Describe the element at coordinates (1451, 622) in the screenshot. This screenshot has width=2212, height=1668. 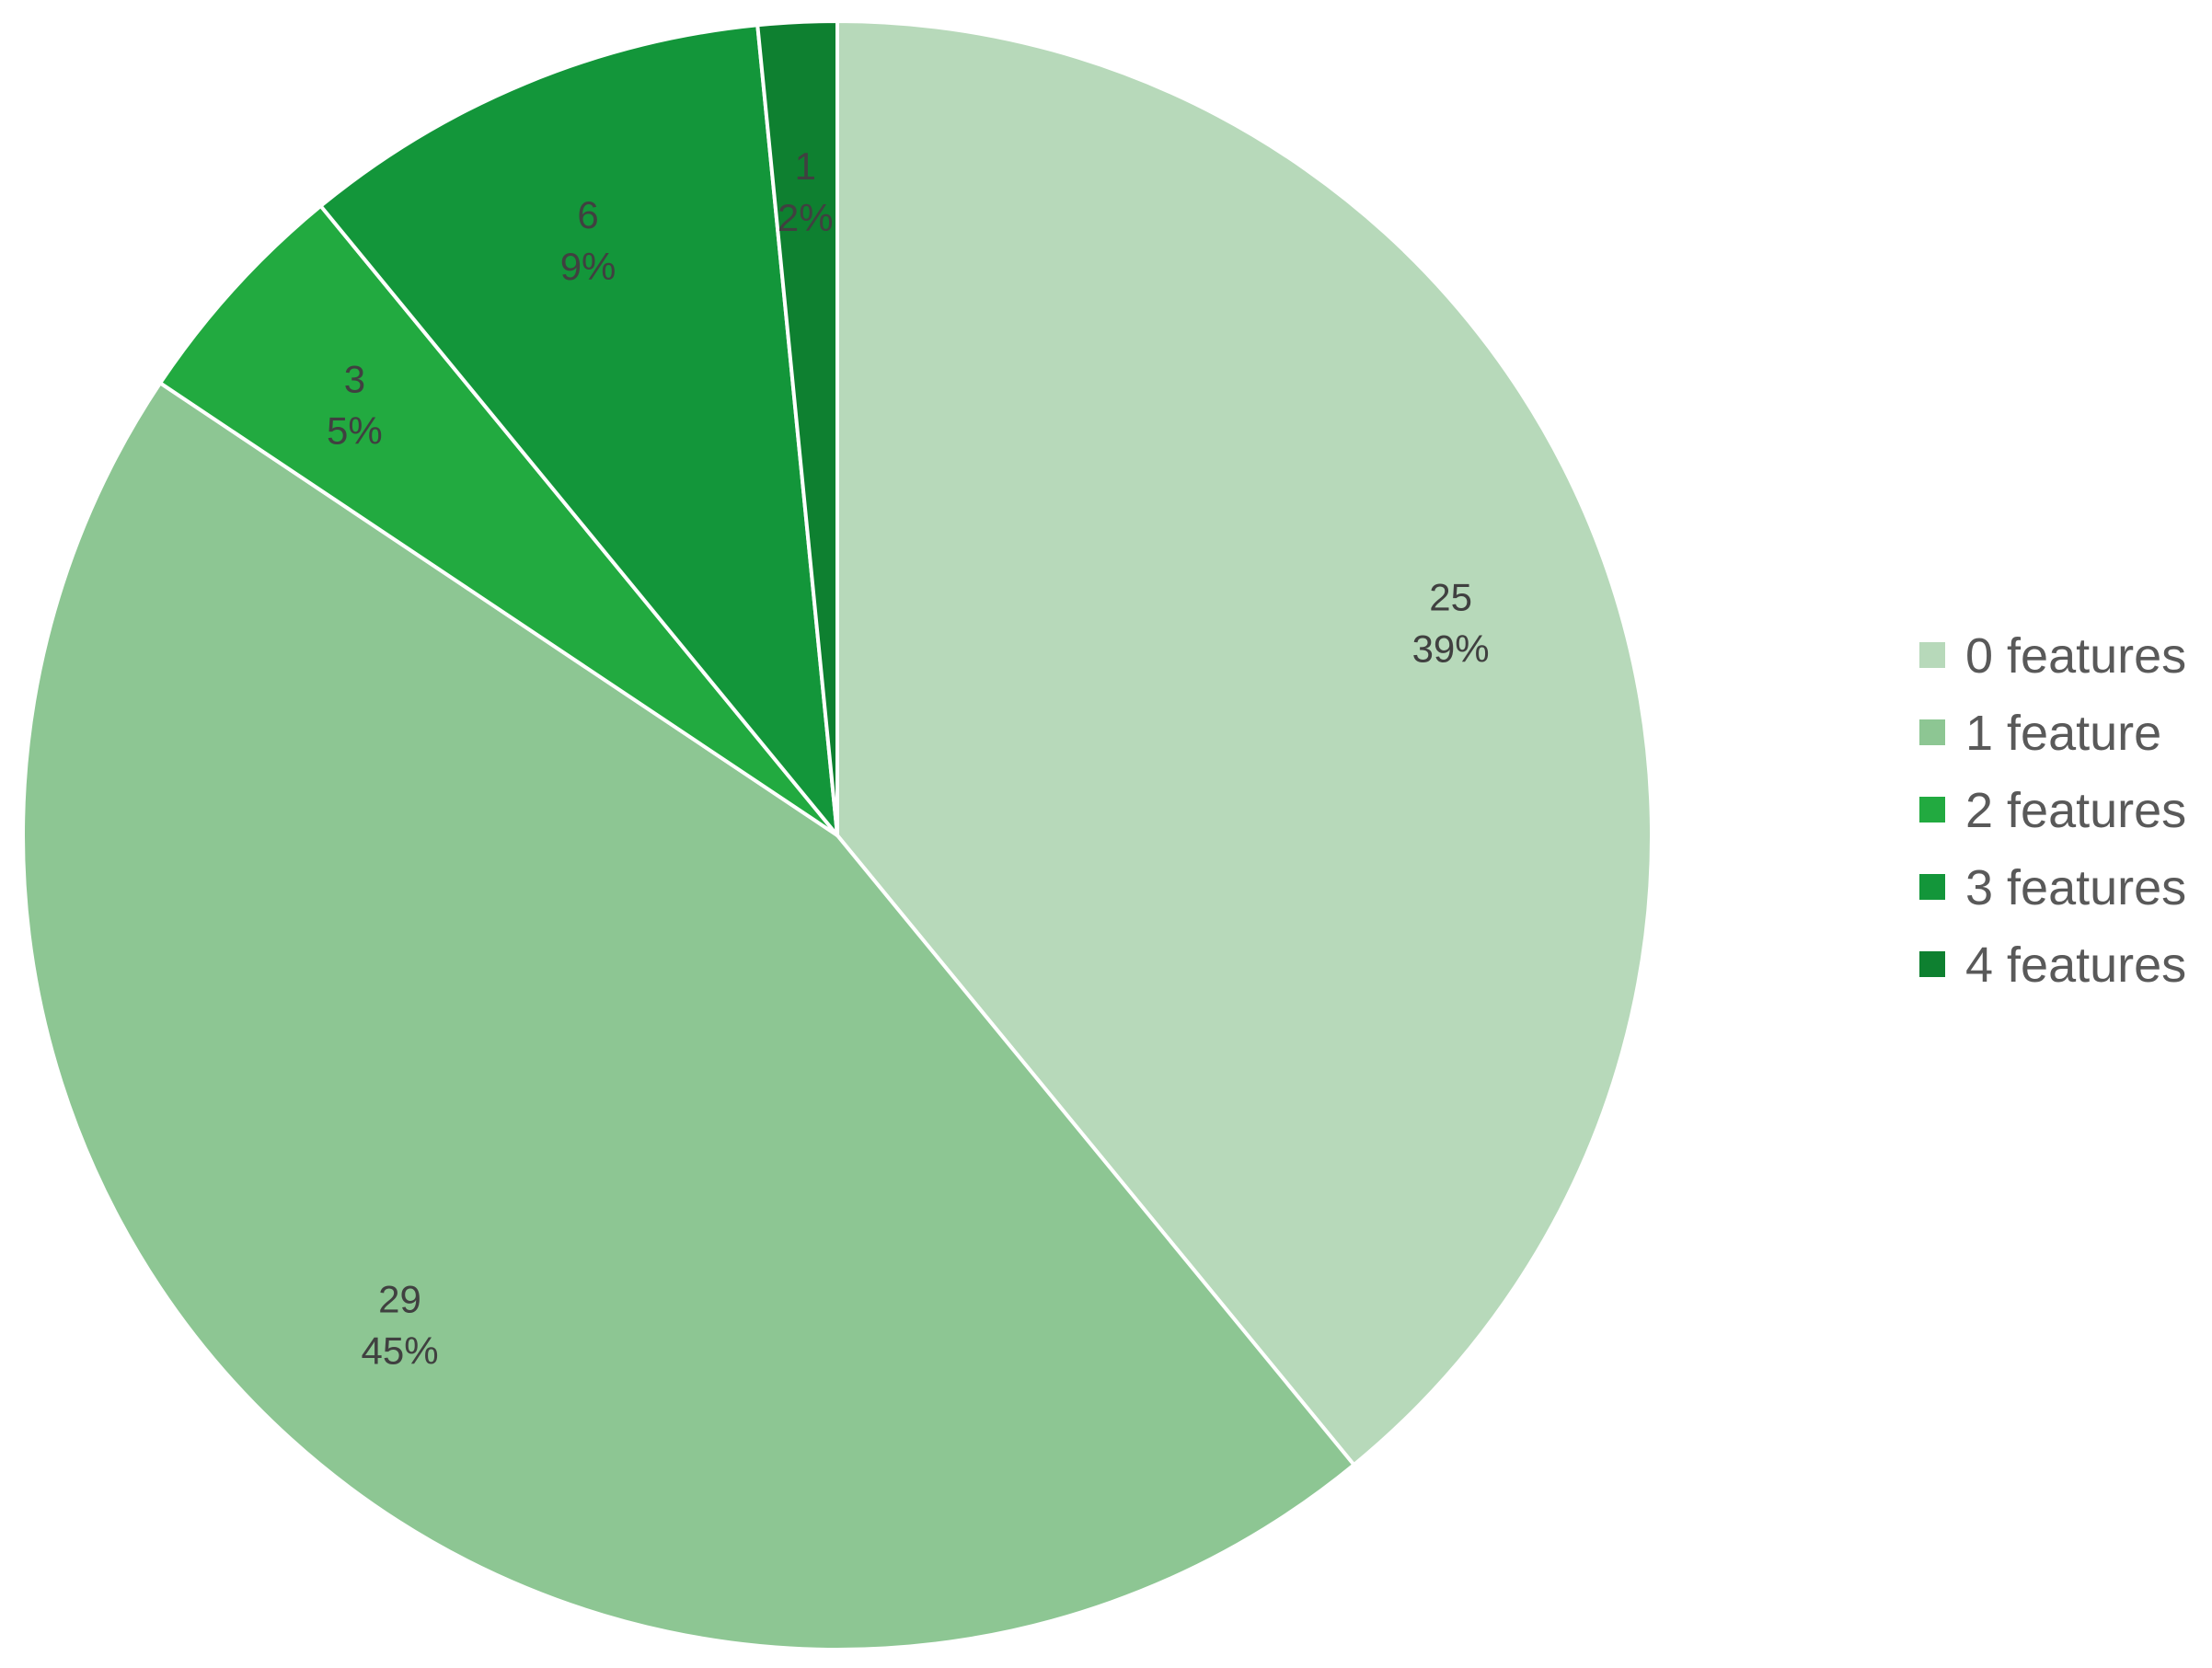
I see `data-label-0-features: 25 39%` at that location.